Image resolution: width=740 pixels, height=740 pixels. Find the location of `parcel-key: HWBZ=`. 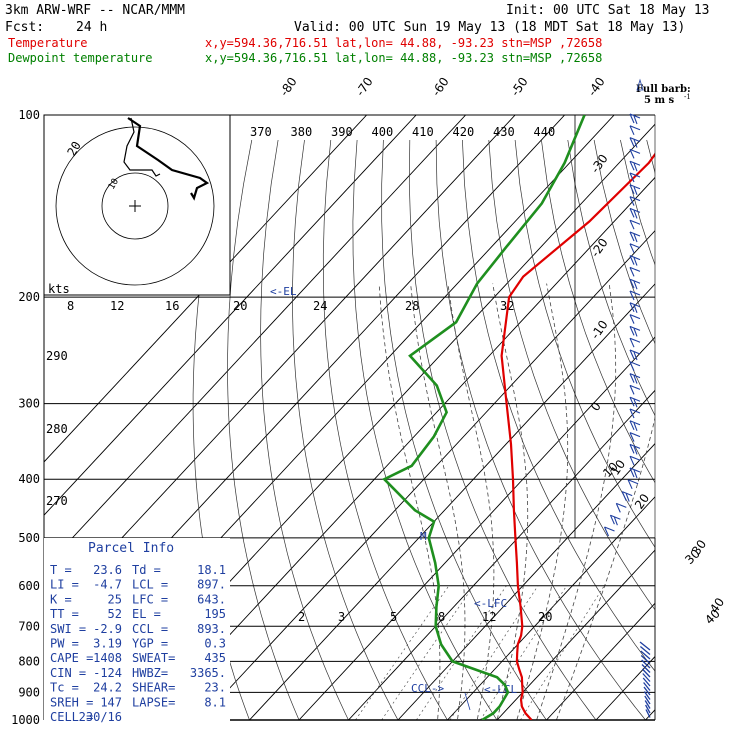

parcel-key: HWBZ= is located at coordinates (150, 673).